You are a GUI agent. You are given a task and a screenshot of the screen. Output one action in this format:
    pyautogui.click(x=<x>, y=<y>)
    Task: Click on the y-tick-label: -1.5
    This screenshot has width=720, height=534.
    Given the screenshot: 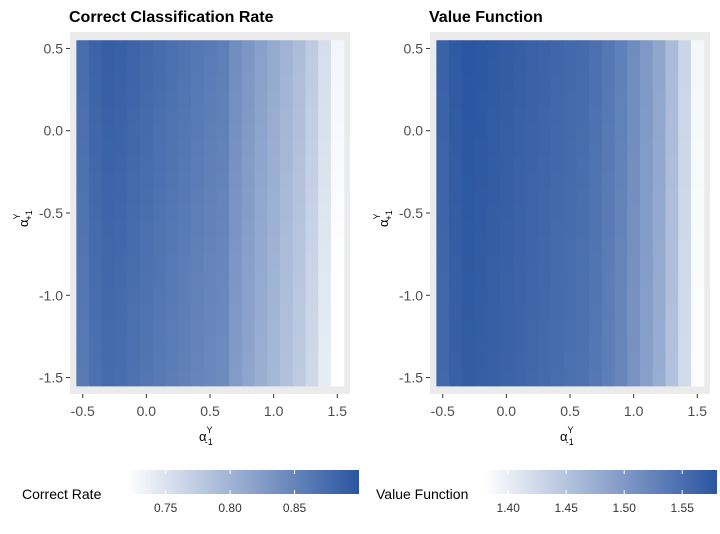 What is the action you would take?
    pyautogui.click(x=411, y=378)
    